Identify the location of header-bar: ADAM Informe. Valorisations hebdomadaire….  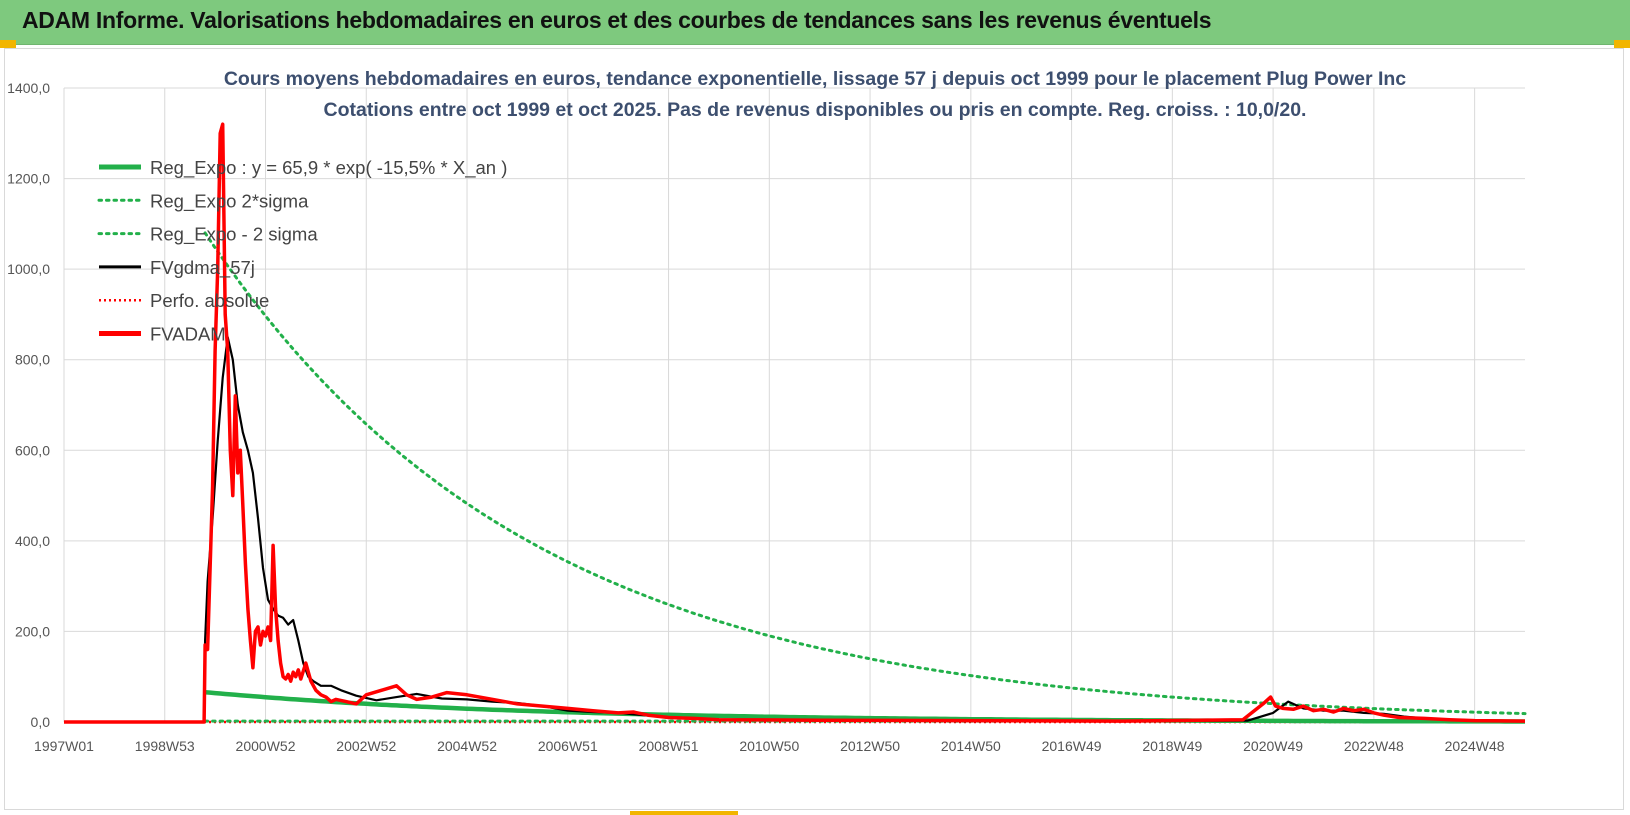
(815, 22).